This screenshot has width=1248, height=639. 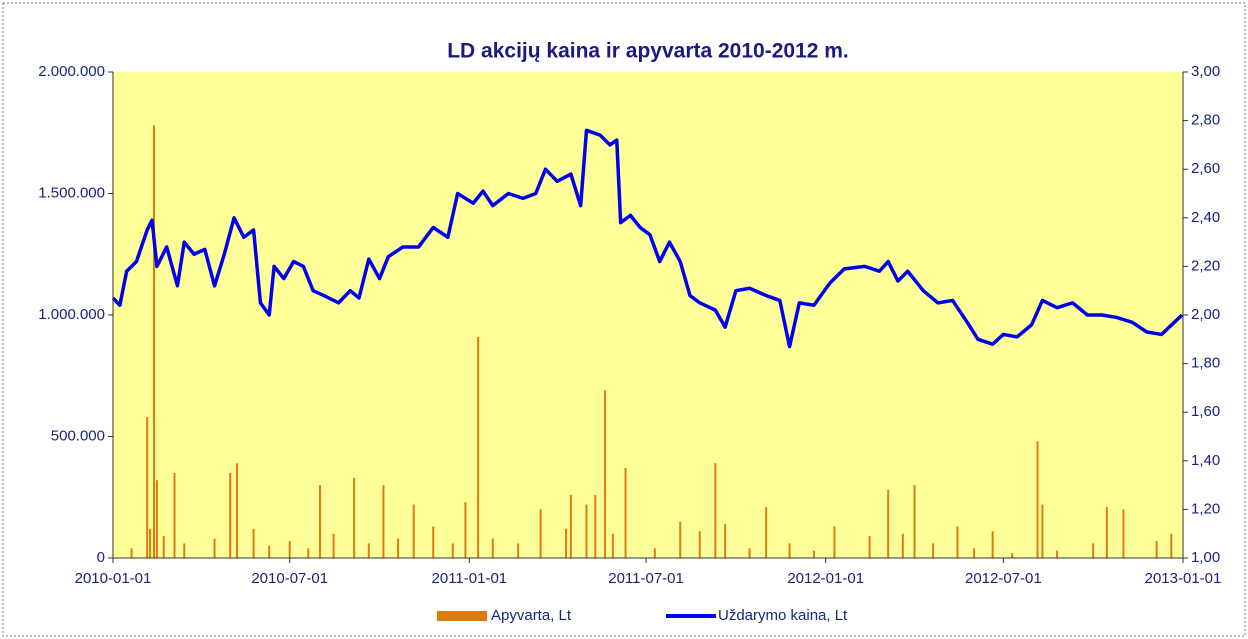 I want to click on y-tick-label: 2.000.000, so click(x=71, y=71).